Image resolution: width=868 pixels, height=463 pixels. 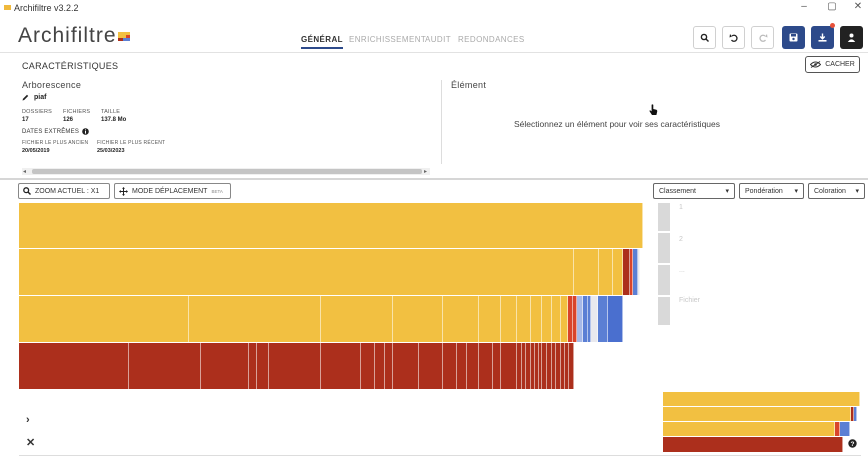 What do you see at coordinates (25, 172) in the screenshot?
I see `scroll-left-icon: ◂` at bounding box center [25, 172].